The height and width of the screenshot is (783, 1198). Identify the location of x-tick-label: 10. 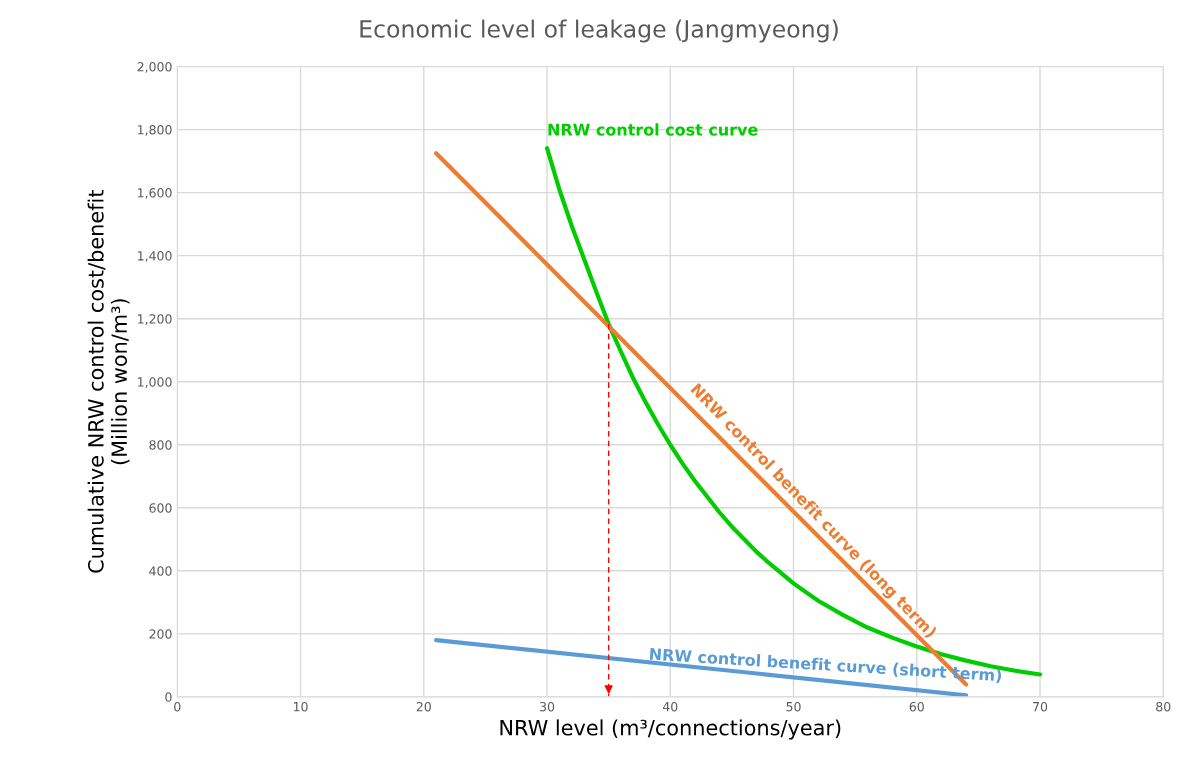
(300, 706).